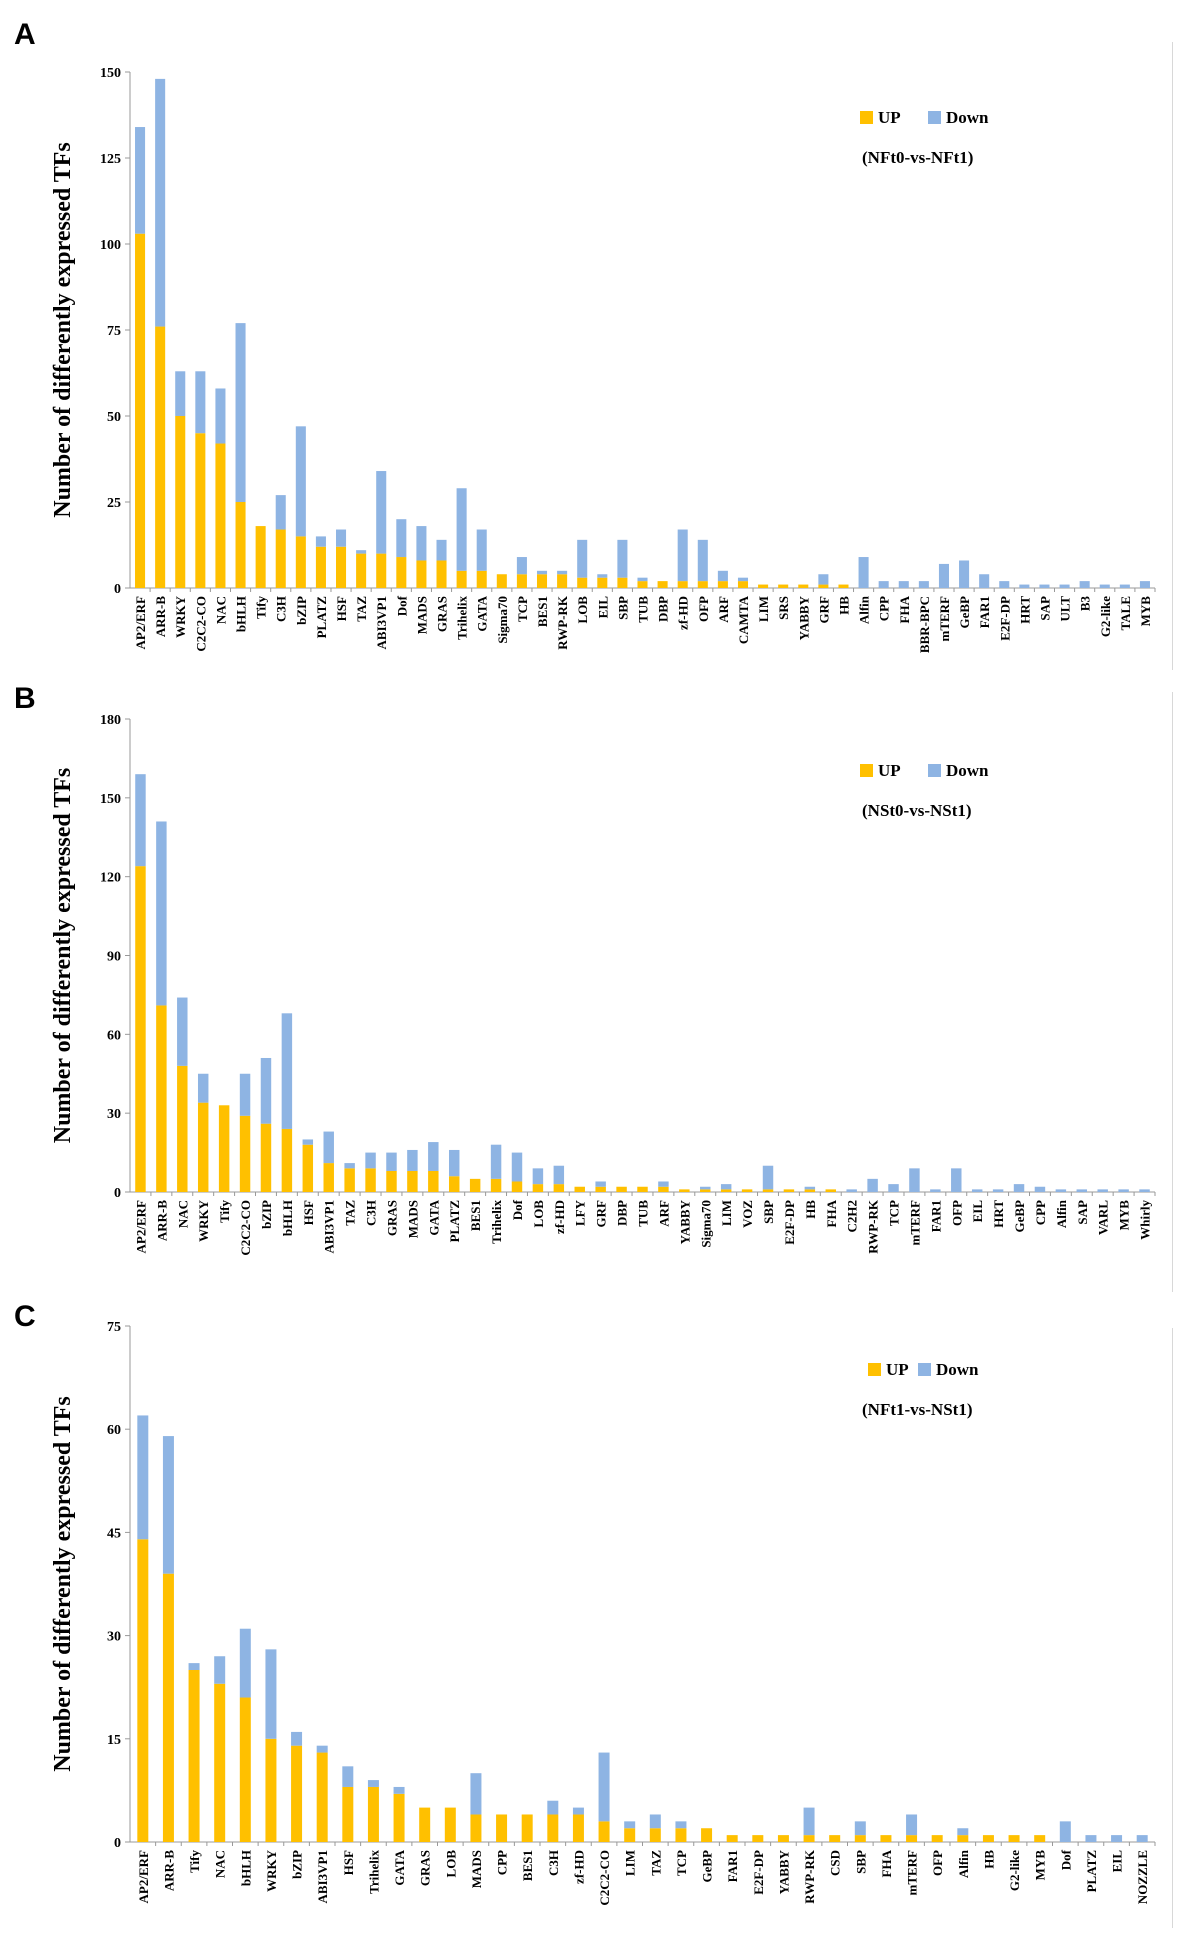 The height and width of the screenshot is (1937, 1183). What do you see at coordinates (1172, 992) in the screenshot?
I see `frame-line` at bounding box center [1172, 992].